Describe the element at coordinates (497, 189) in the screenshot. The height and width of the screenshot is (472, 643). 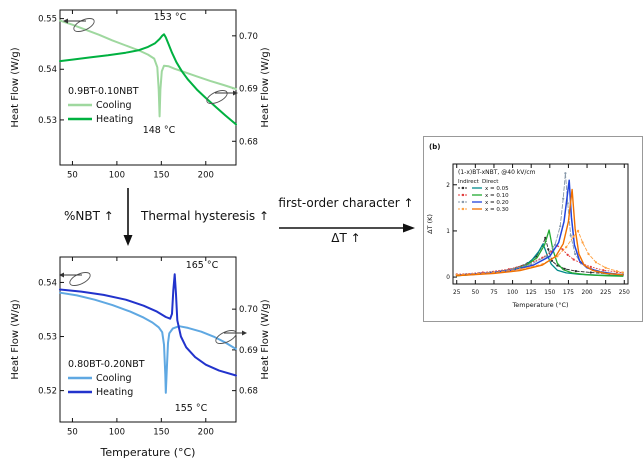
I see `legend-label: x = 0.05` at that location.